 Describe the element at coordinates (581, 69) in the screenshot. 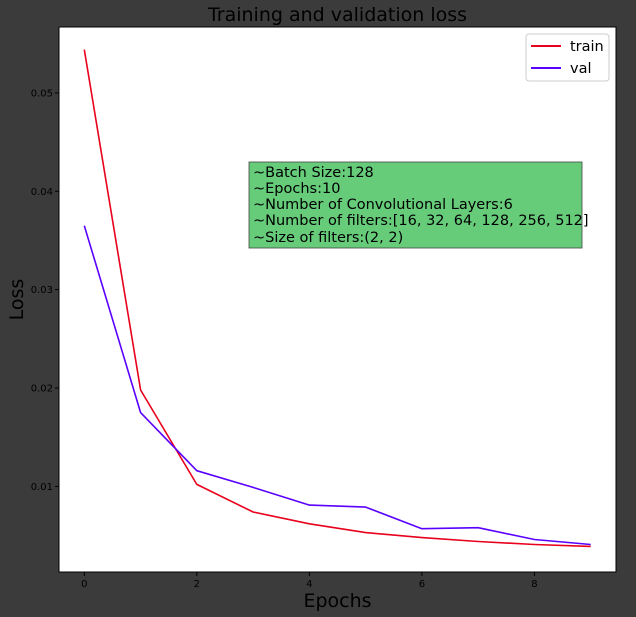

I see `legend-val-label: val` at that location.